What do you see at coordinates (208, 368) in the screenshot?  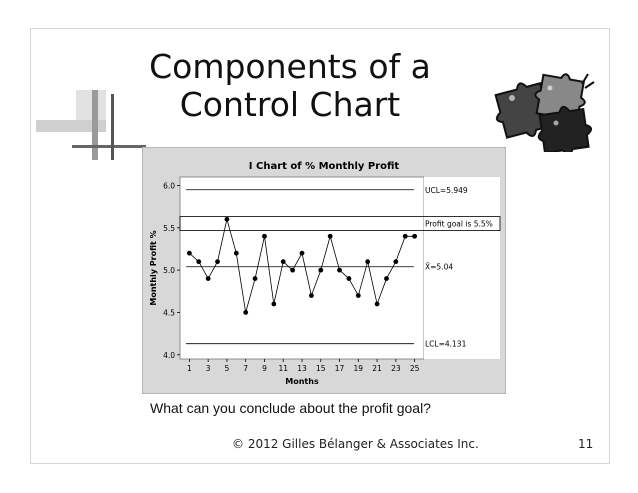 I see `x-tick-label: 3` at bounding box center [208, 368].